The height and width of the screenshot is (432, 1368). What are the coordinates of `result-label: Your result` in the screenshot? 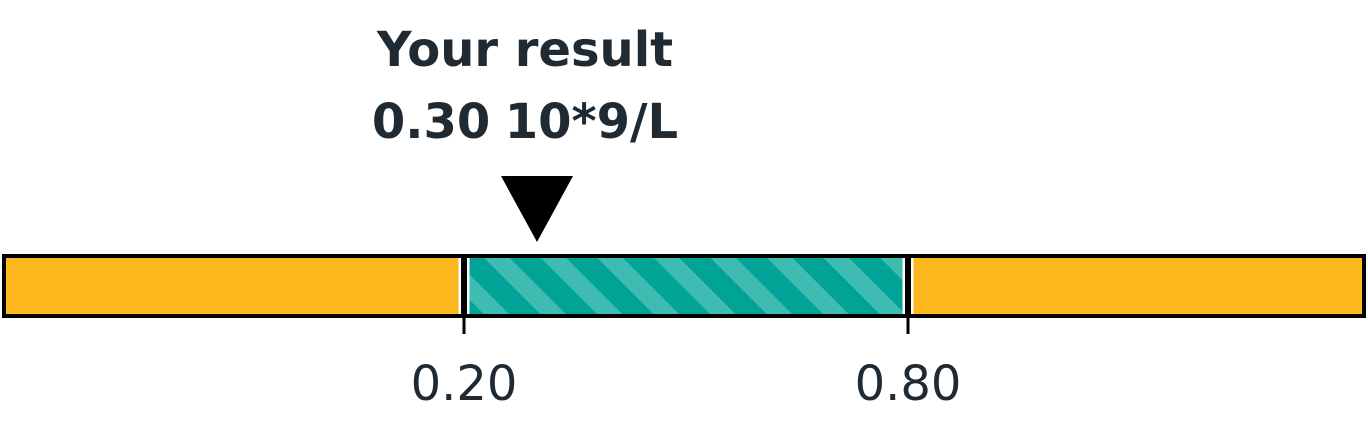 It's located at (524, 50).